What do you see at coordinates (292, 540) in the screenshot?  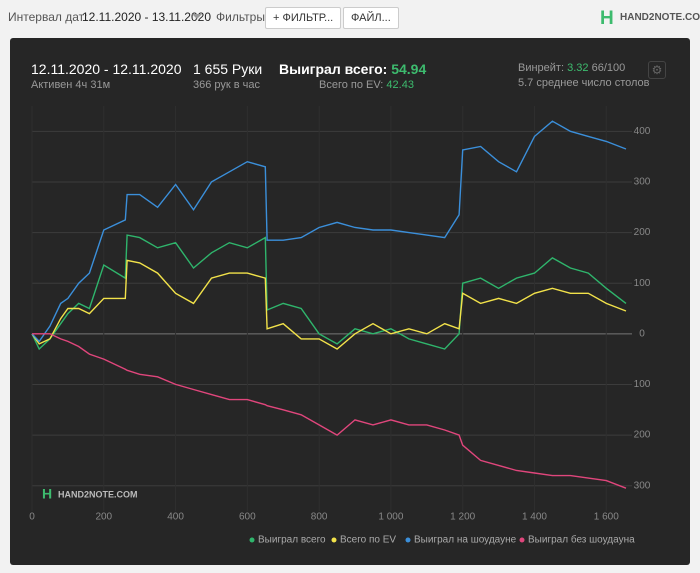 I see `legend-label: Выиграл всего` at bounding box center [292, 540].